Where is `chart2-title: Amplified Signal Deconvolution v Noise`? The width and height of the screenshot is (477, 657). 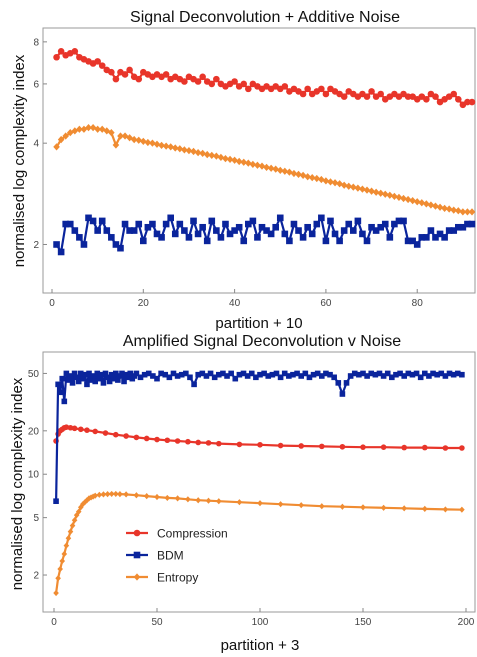 chart2-title: Amplified Signal Deconvolution v Noise is located at coordinates (262, 341).